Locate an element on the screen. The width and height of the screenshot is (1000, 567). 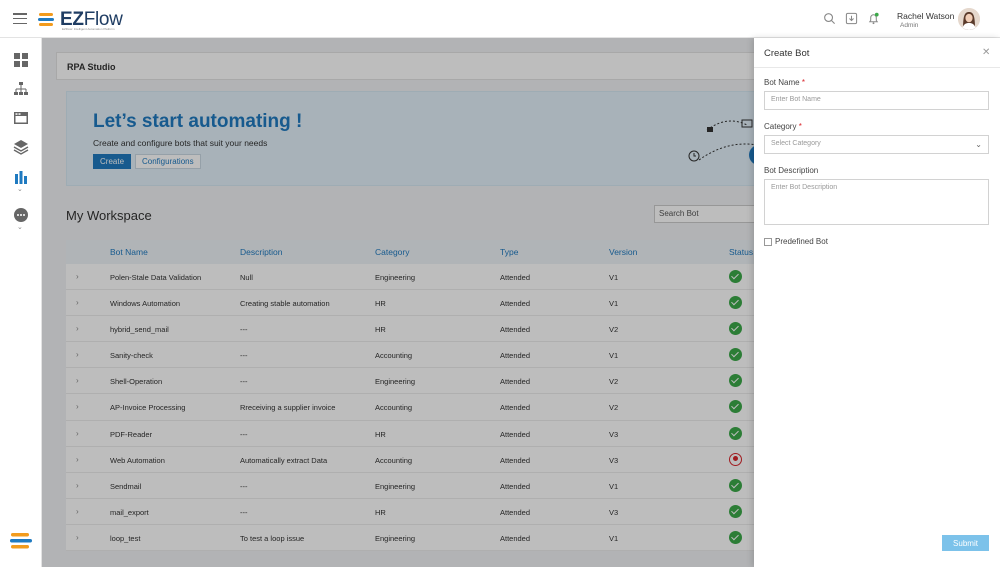
dashboard-icon is located at coordinates (21, 60).